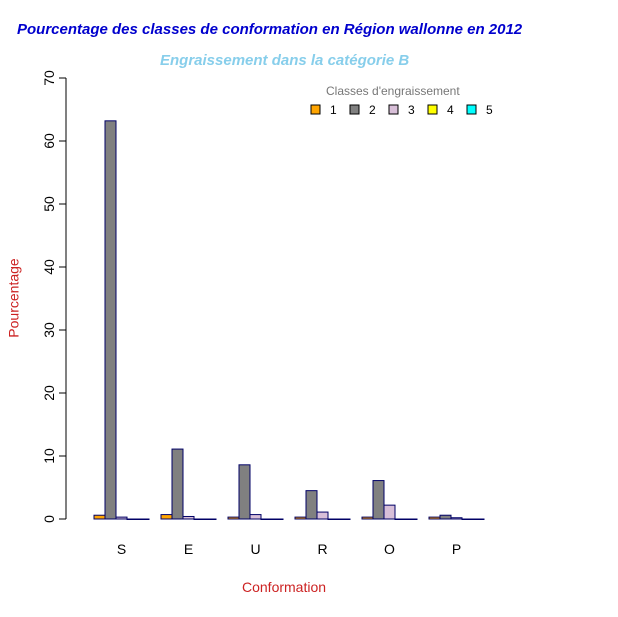 This screenshot has height=617, width=618. Describe the element at coordinates (285, 60) in the screenshot. I see `chart-subtitle: Engraissement dans la catégorie B` at that location.